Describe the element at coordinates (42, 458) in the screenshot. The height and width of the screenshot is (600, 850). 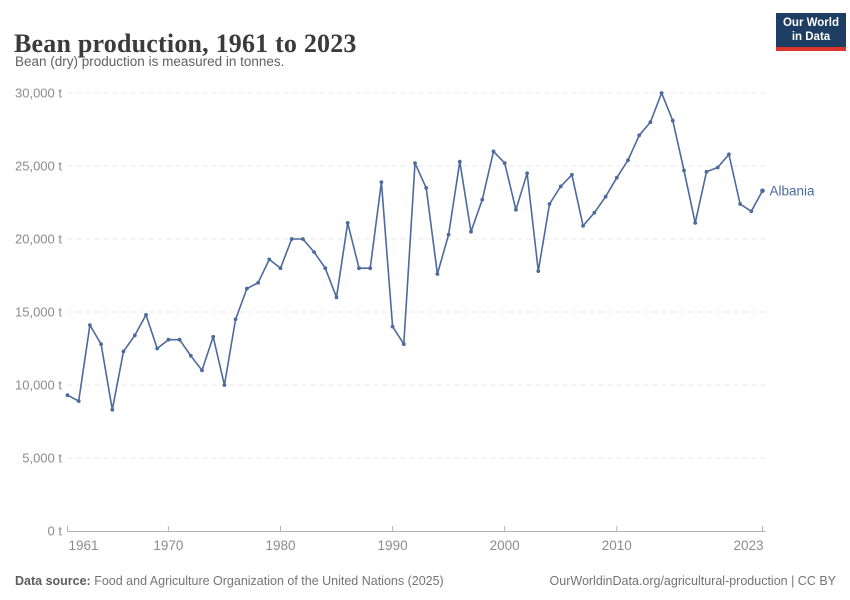
I see `y-tick-label: 5,000 t` at that location.